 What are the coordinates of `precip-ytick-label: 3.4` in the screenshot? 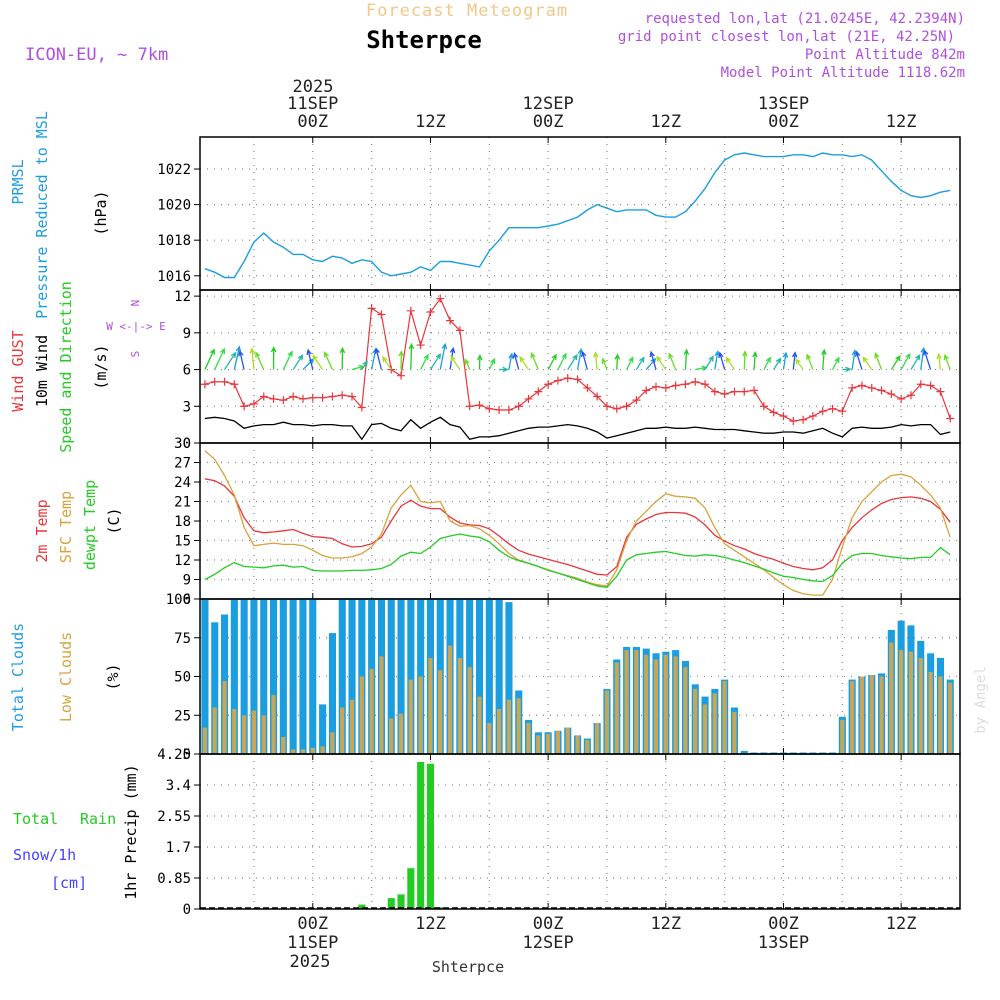 It's located at (178, 786).